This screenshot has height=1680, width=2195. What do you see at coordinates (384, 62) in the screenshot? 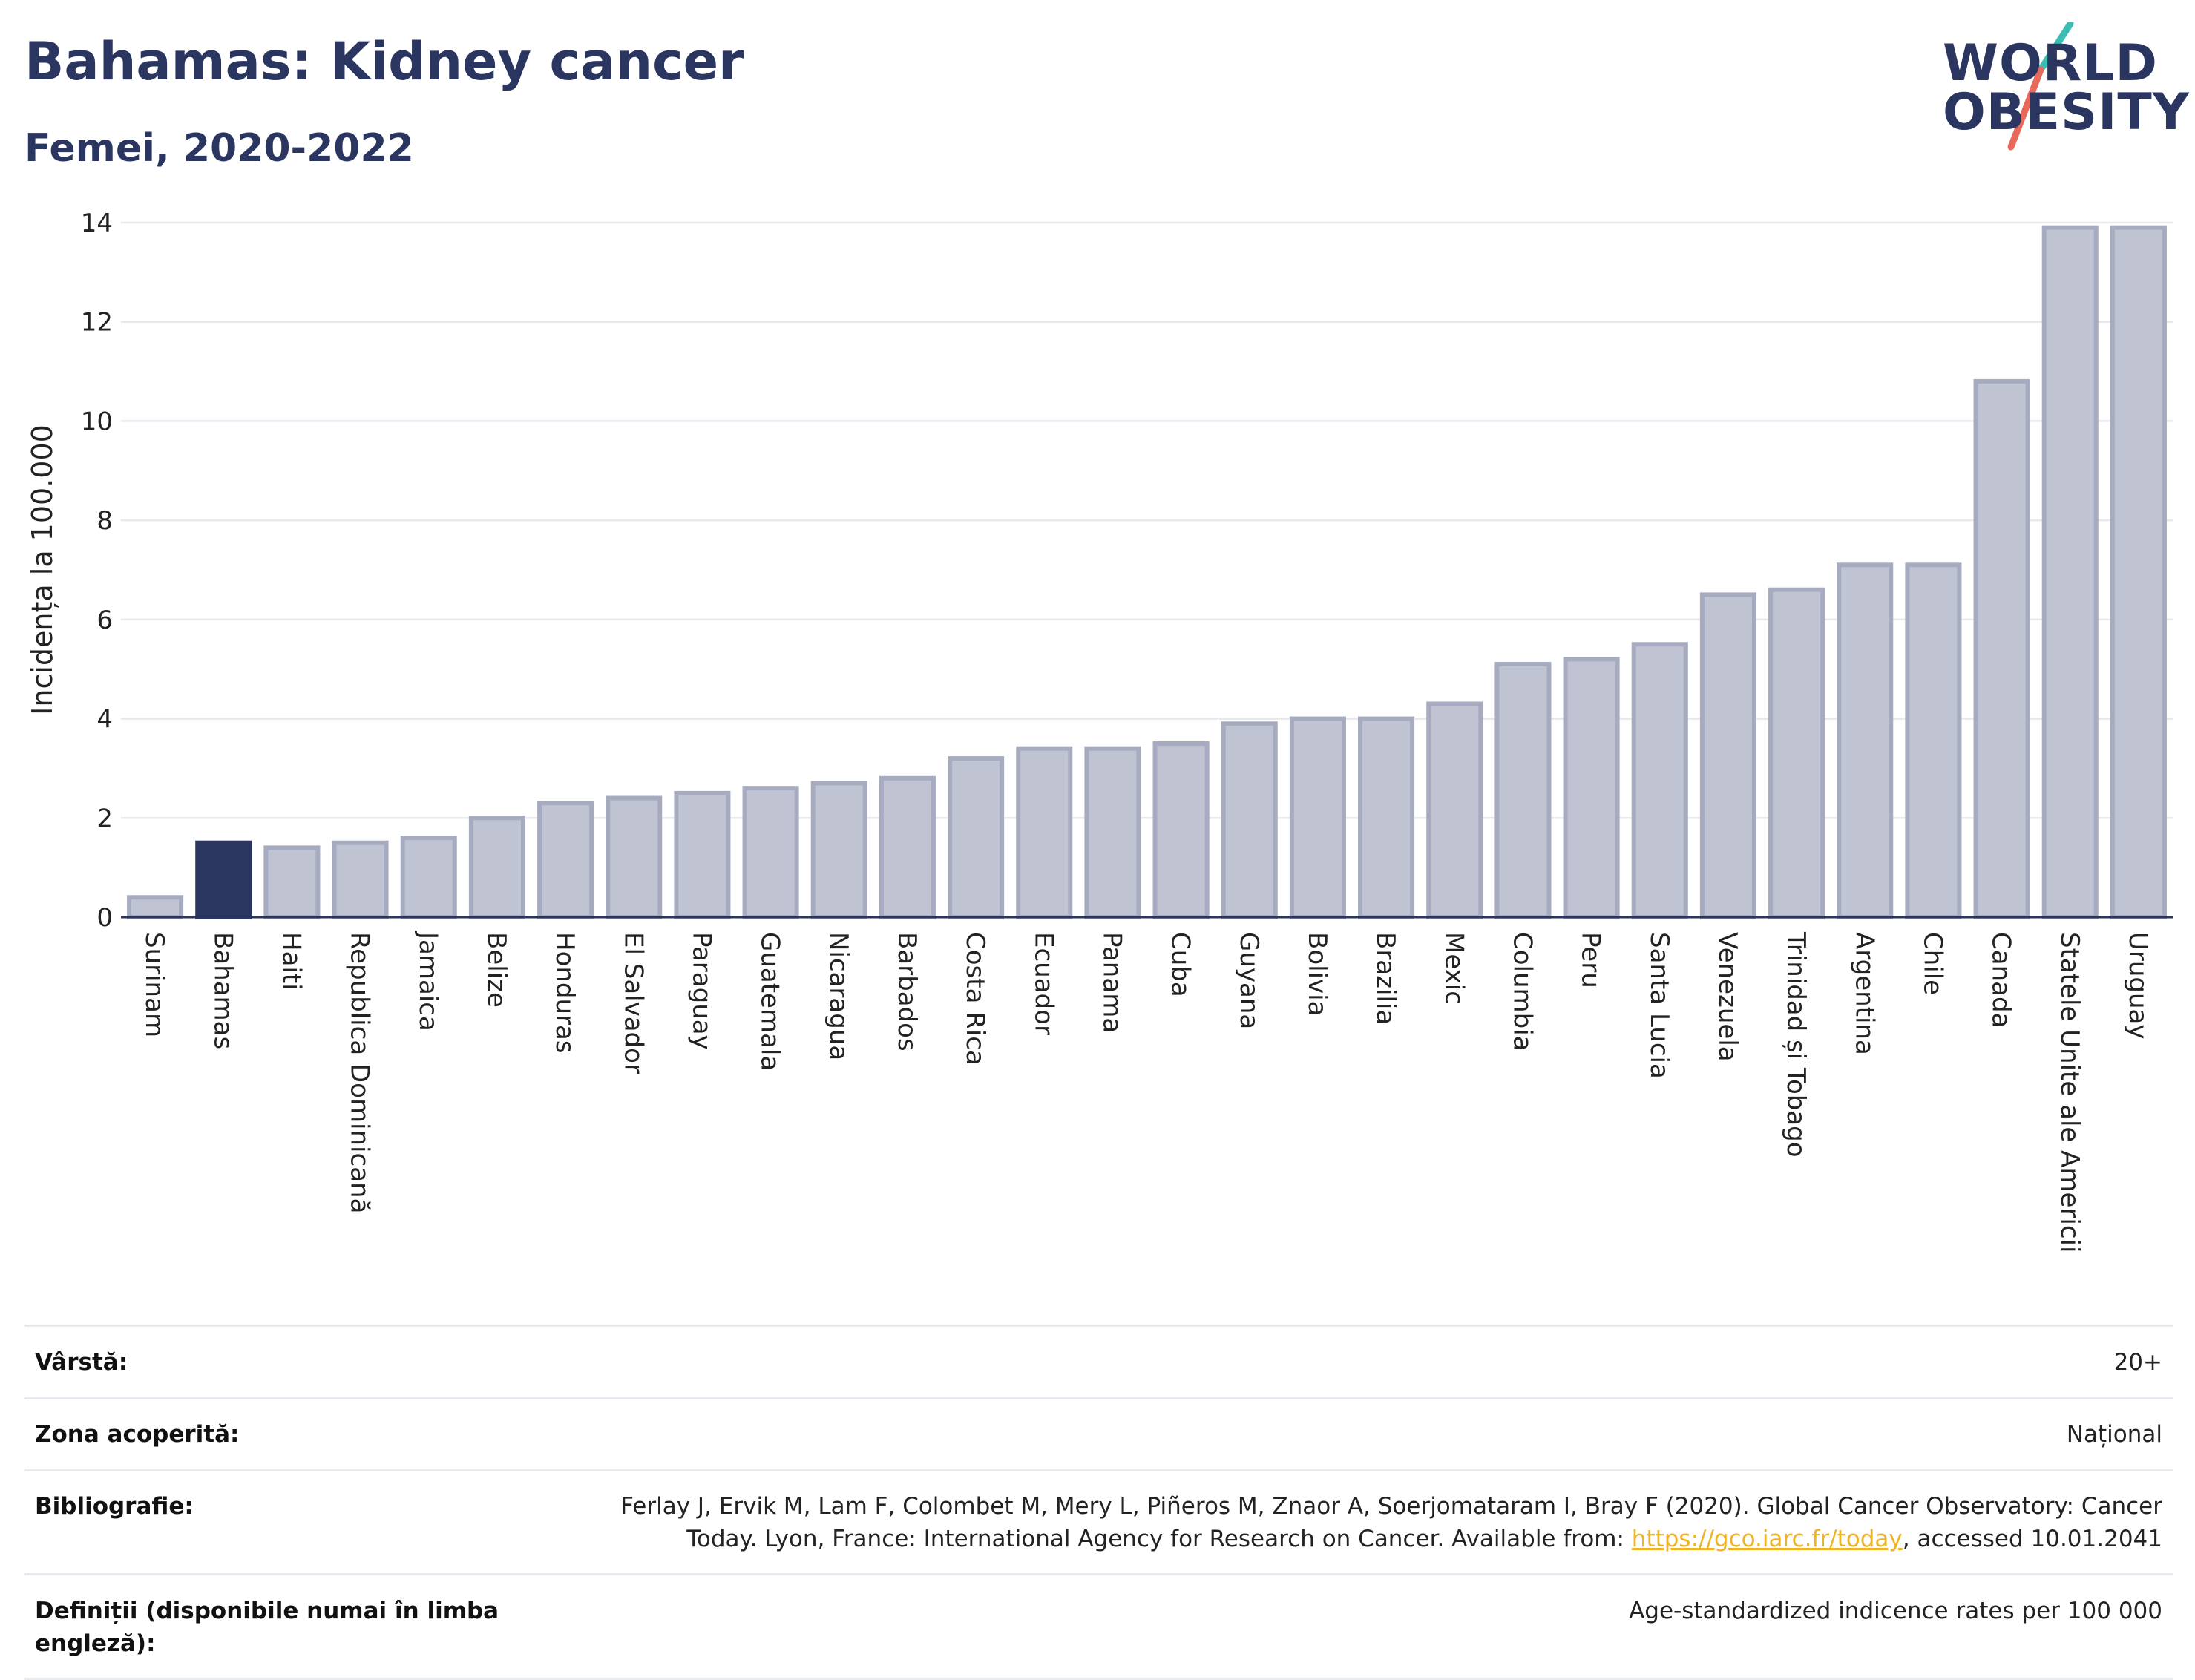
I see `page-title: Bahamas: Kidney cancer` at bounding box center [384, 62].